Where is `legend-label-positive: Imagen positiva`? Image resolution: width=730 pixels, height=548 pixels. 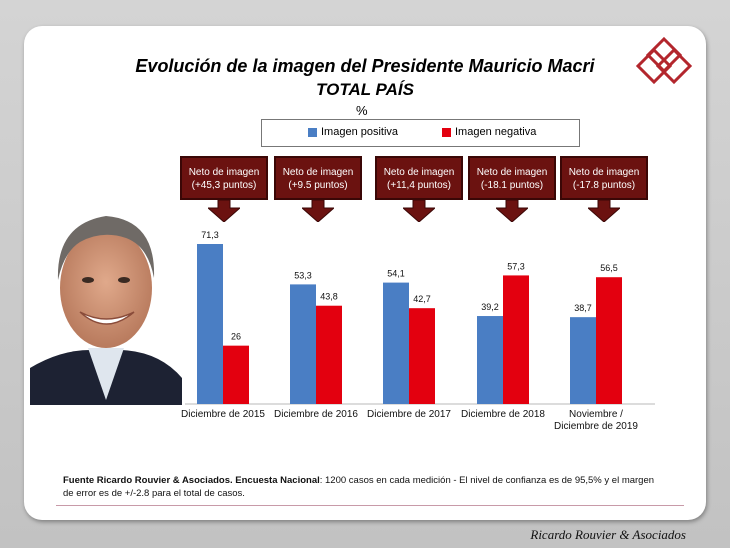 legend-label-positive: Imagen positiva is located at coordinates (360, 132).